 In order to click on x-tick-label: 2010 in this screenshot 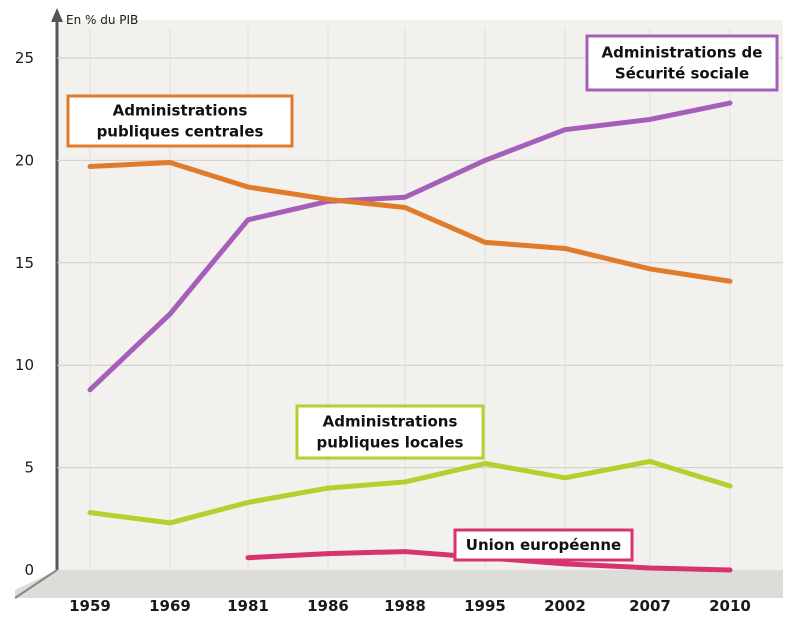, I will do `click(730, 606)`.